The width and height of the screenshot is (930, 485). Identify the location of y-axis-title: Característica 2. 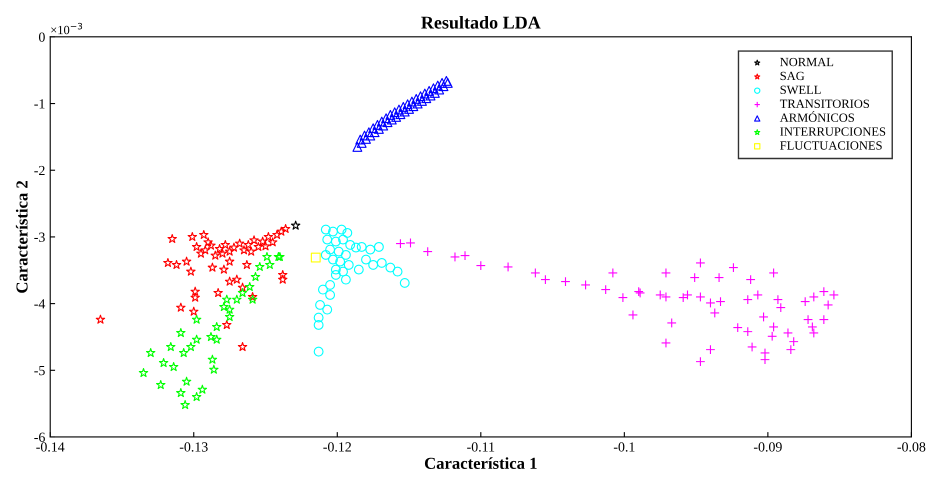
(22, 236).